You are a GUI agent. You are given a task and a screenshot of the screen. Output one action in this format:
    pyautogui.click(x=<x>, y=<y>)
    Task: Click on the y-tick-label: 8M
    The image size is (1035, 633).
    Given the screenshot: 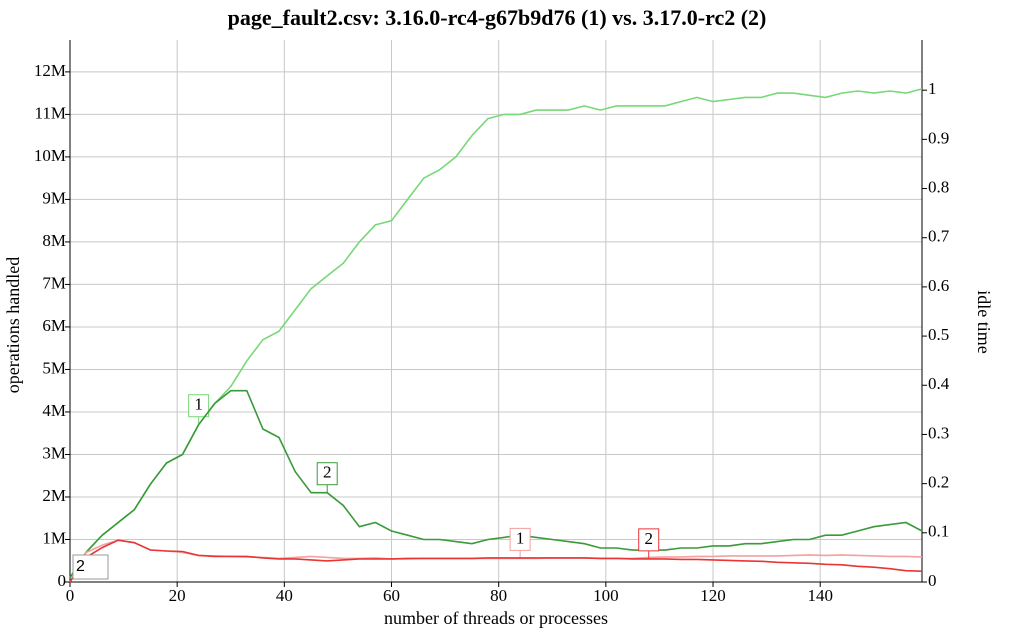 What is the action you would take?
    pyautogui.click(x=54, y=240)
    